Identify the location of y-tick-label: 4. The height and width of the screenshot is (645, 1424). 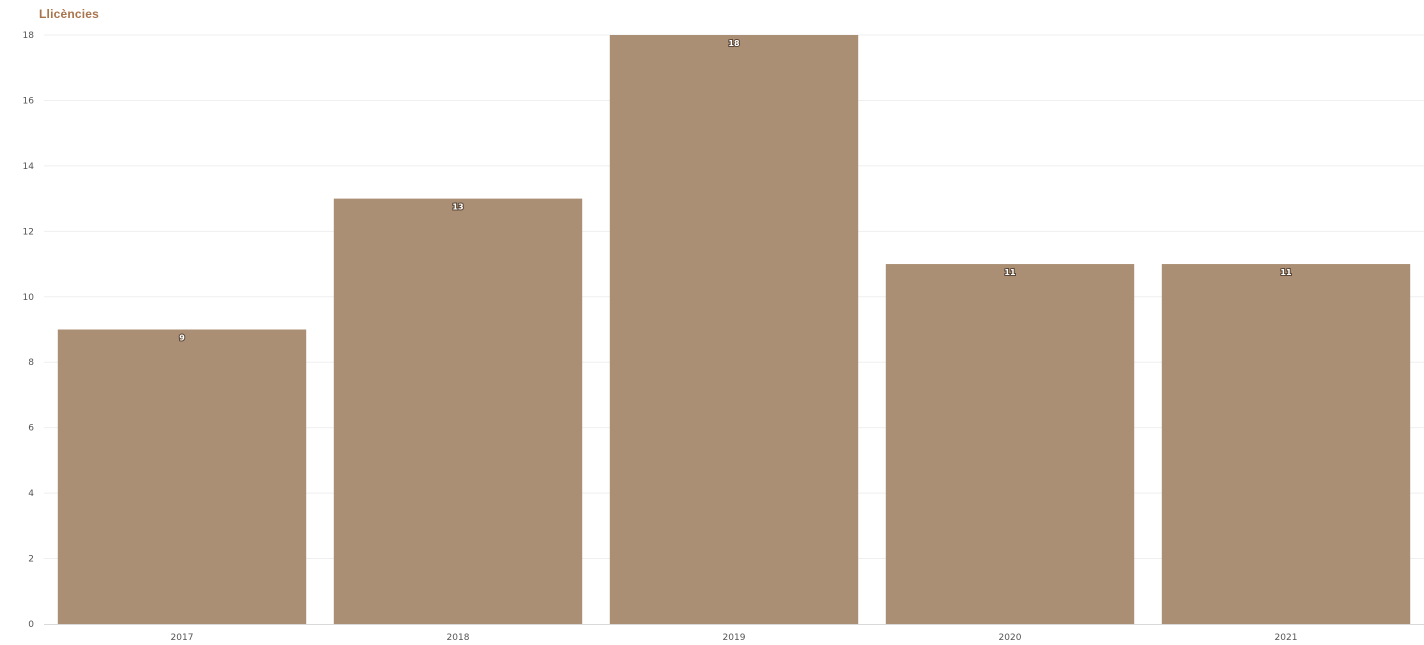
(31, 494).